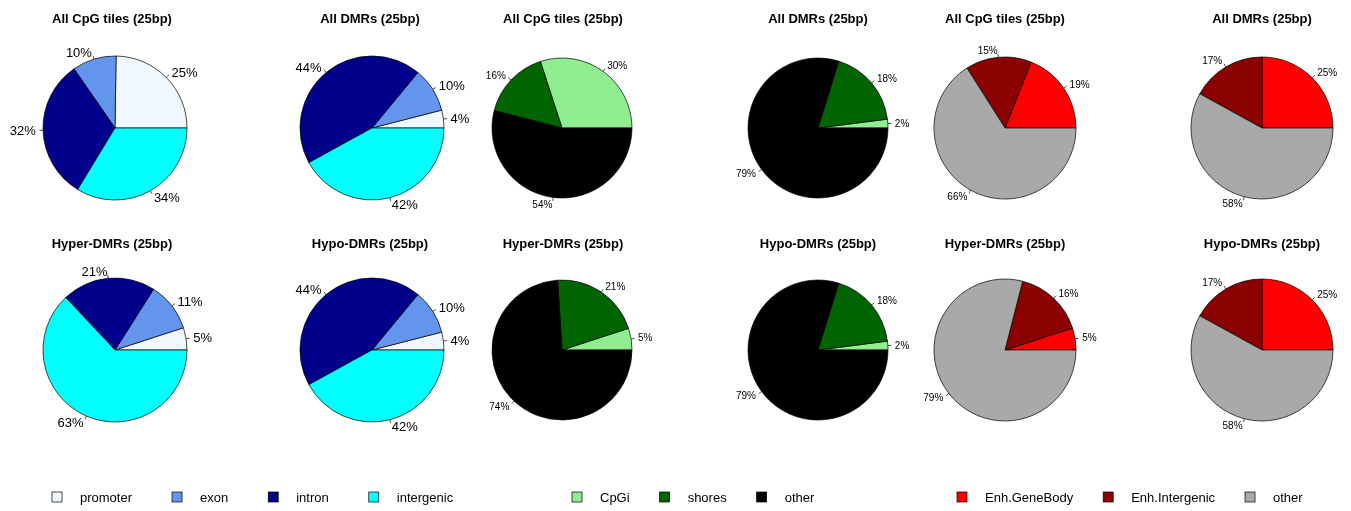  Describe the element at coordinates (190, 302) in the screenshot. I see `data-label: 11%` at that location.